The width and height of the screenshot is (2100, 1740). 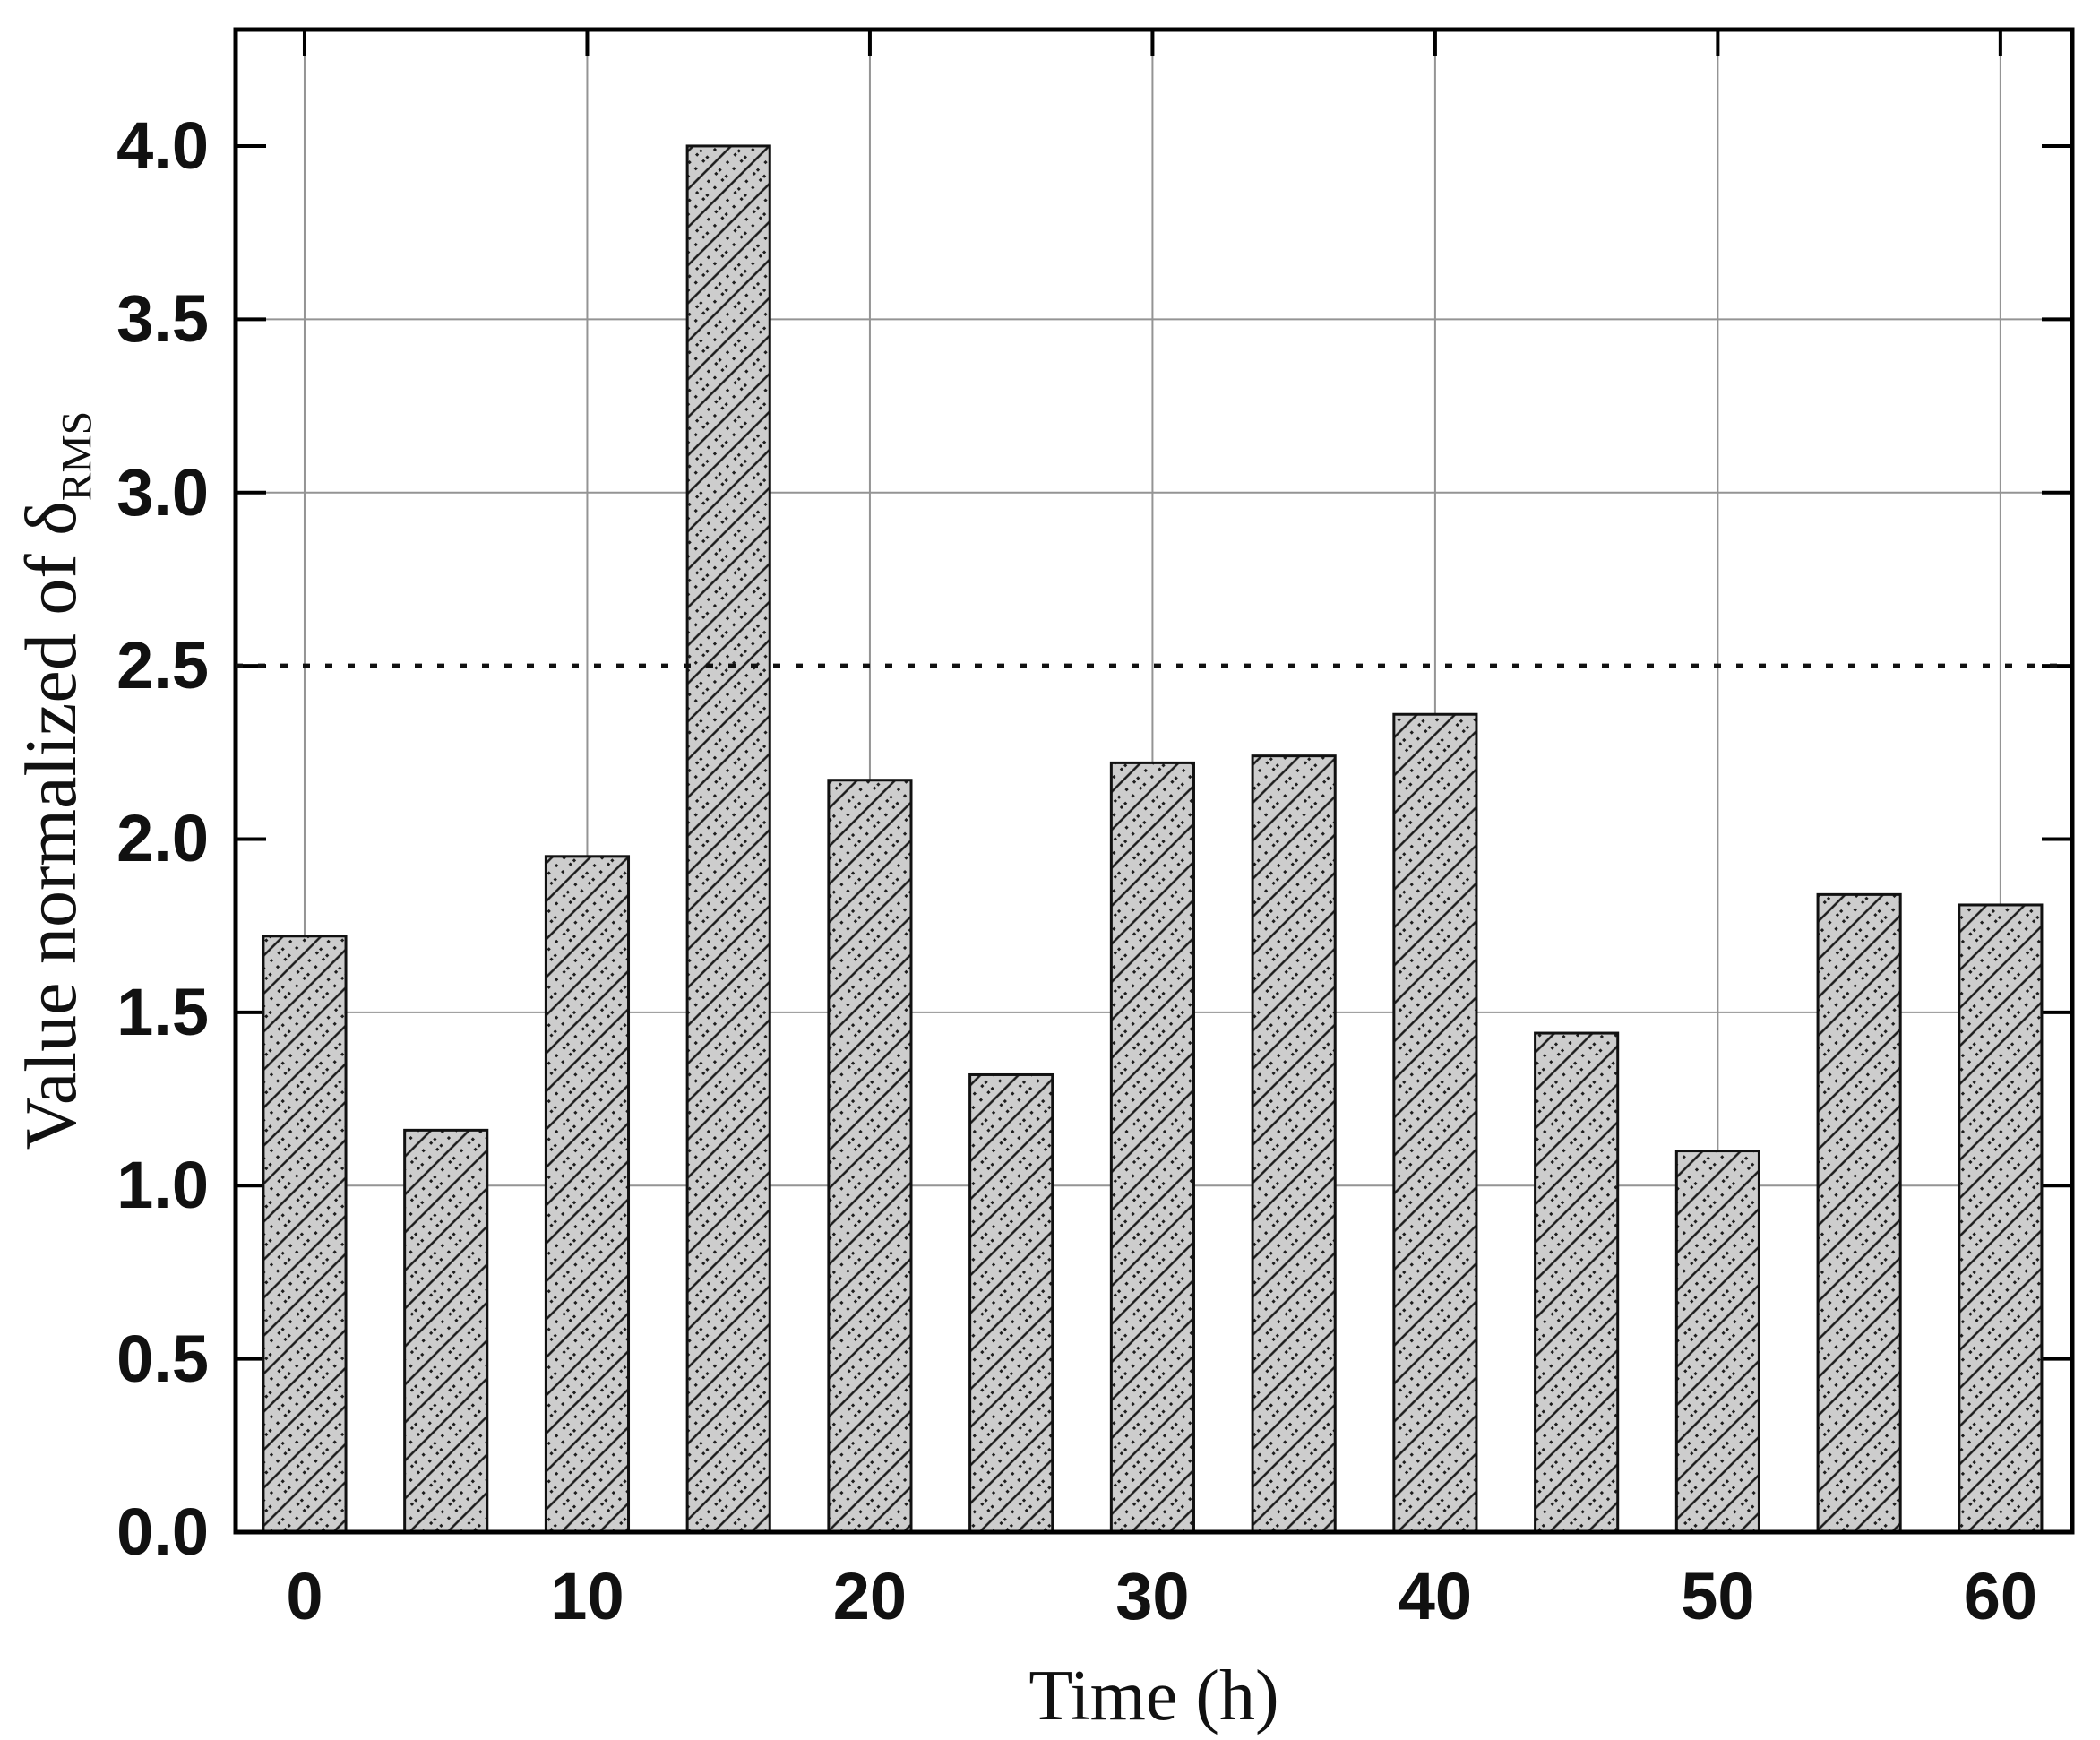 What do you see at coordinates (162, 1532) in the screenshot?
I see `y-tick-label-0.0: 0.0` at bounding box center [162, 1532].